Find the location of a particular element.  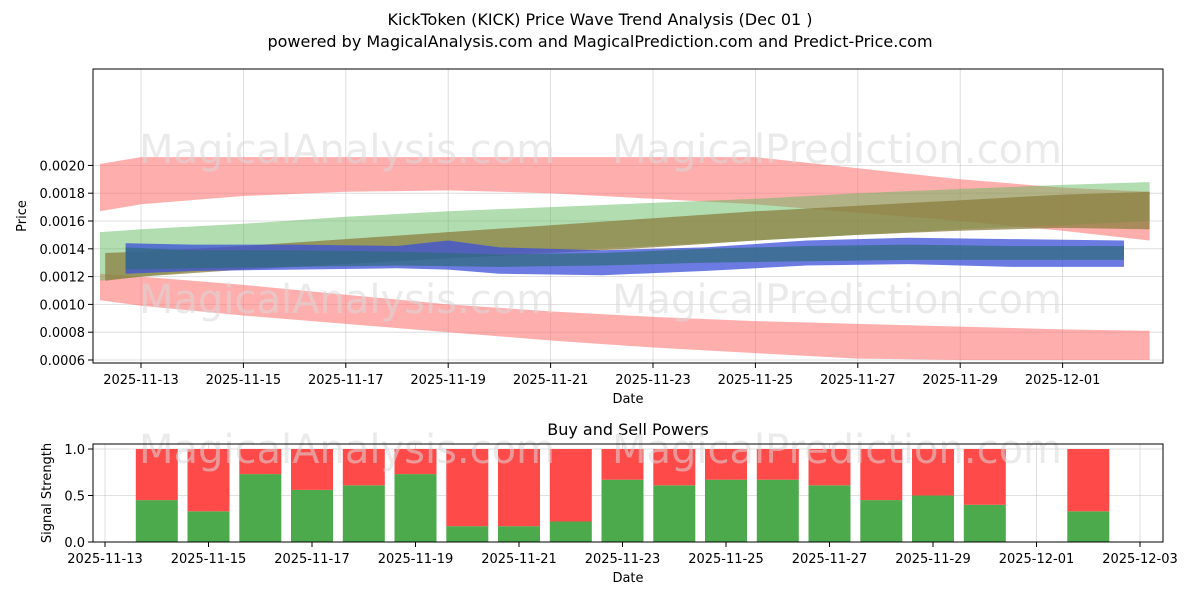

watermark-mid-left: MagicalAnalysis.com is located at coordinates (347, 300).